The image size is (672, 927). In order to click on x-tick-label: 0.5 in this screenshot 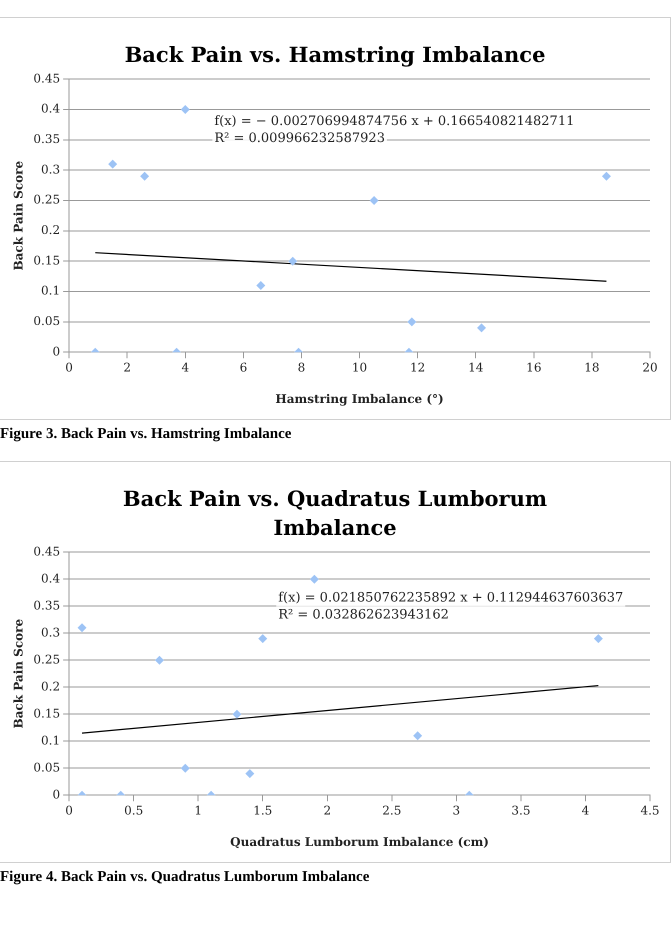, I will do `click(134, 811)`.